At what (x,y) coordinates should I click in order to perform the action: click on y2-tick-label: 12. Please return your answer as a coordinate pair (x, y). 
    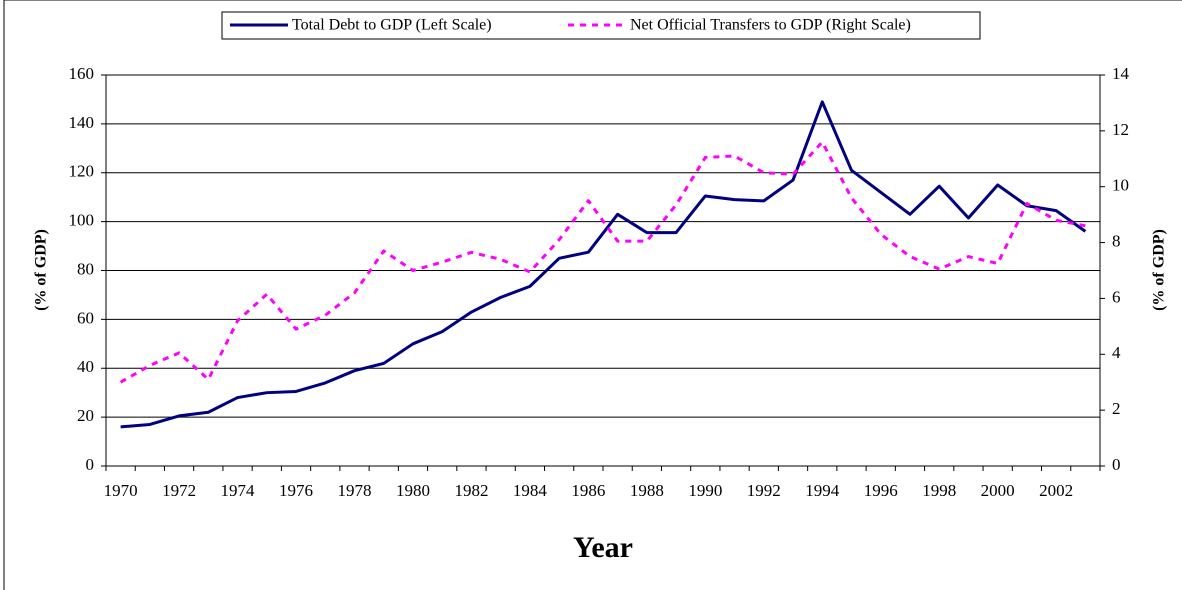
    Looking at the image, I should click on (1120, 129).